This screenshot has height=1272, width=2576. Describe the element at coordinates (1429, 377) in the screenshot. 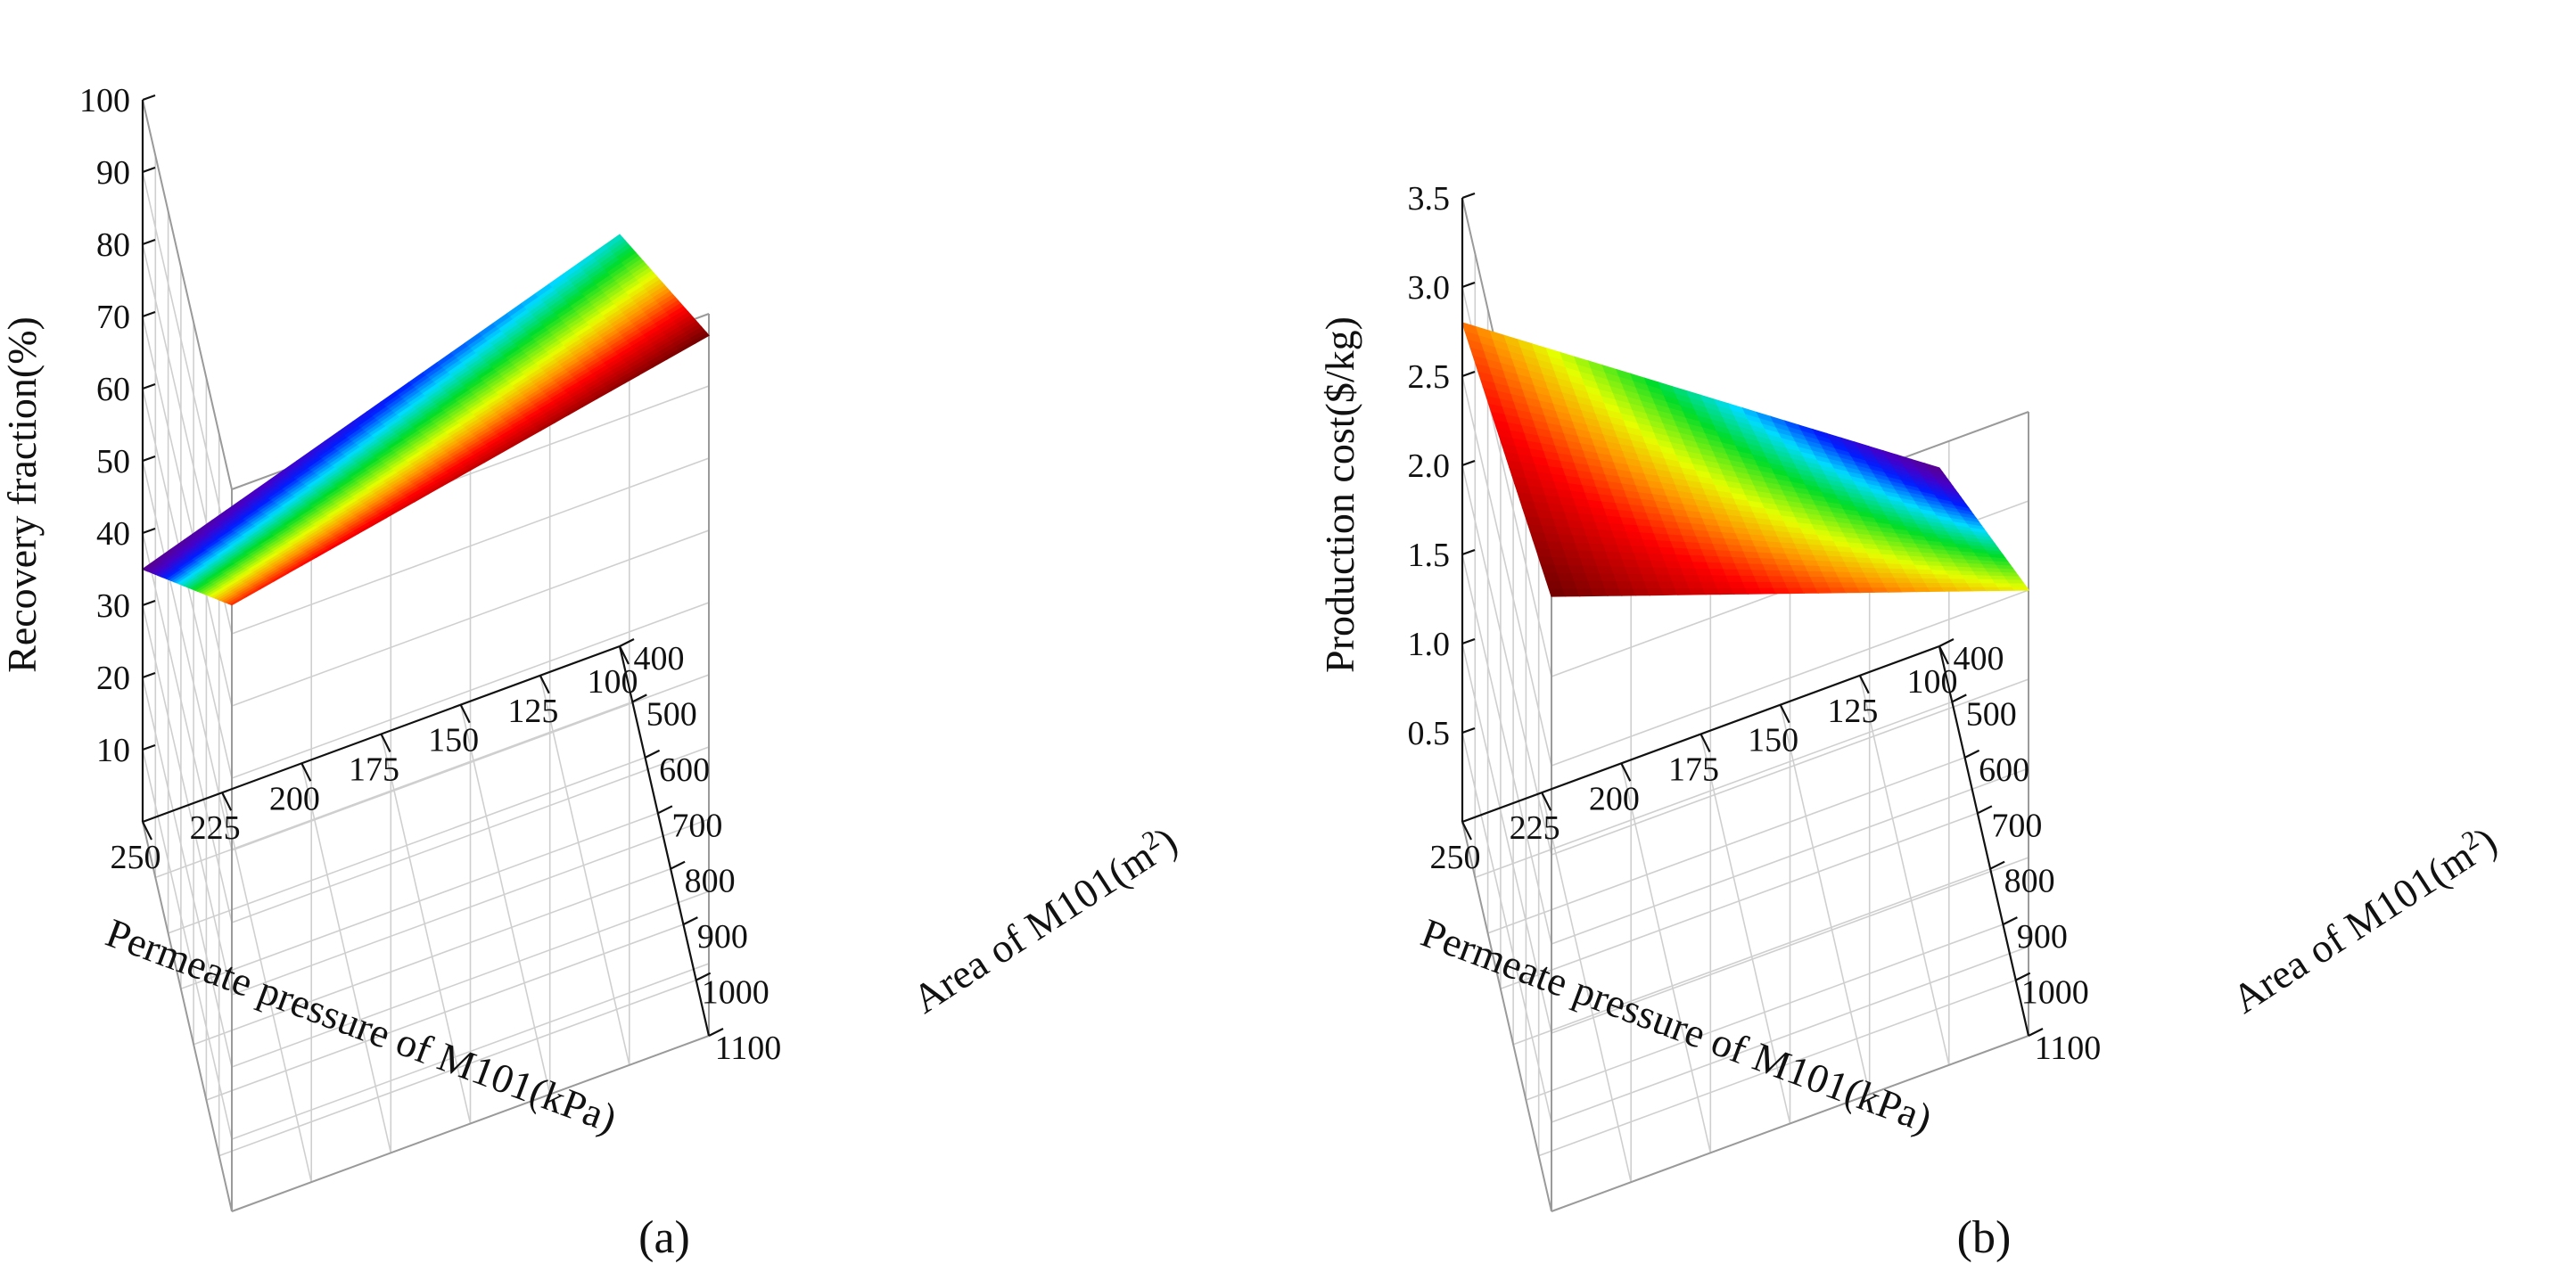

I see `z-tick-label: 2.5` at that location.